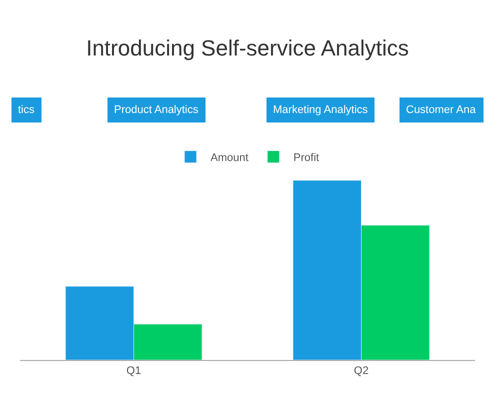  Describe the element at coordinates (229, 158) in the screenshot. I see `legend-label: Amount` at that location.